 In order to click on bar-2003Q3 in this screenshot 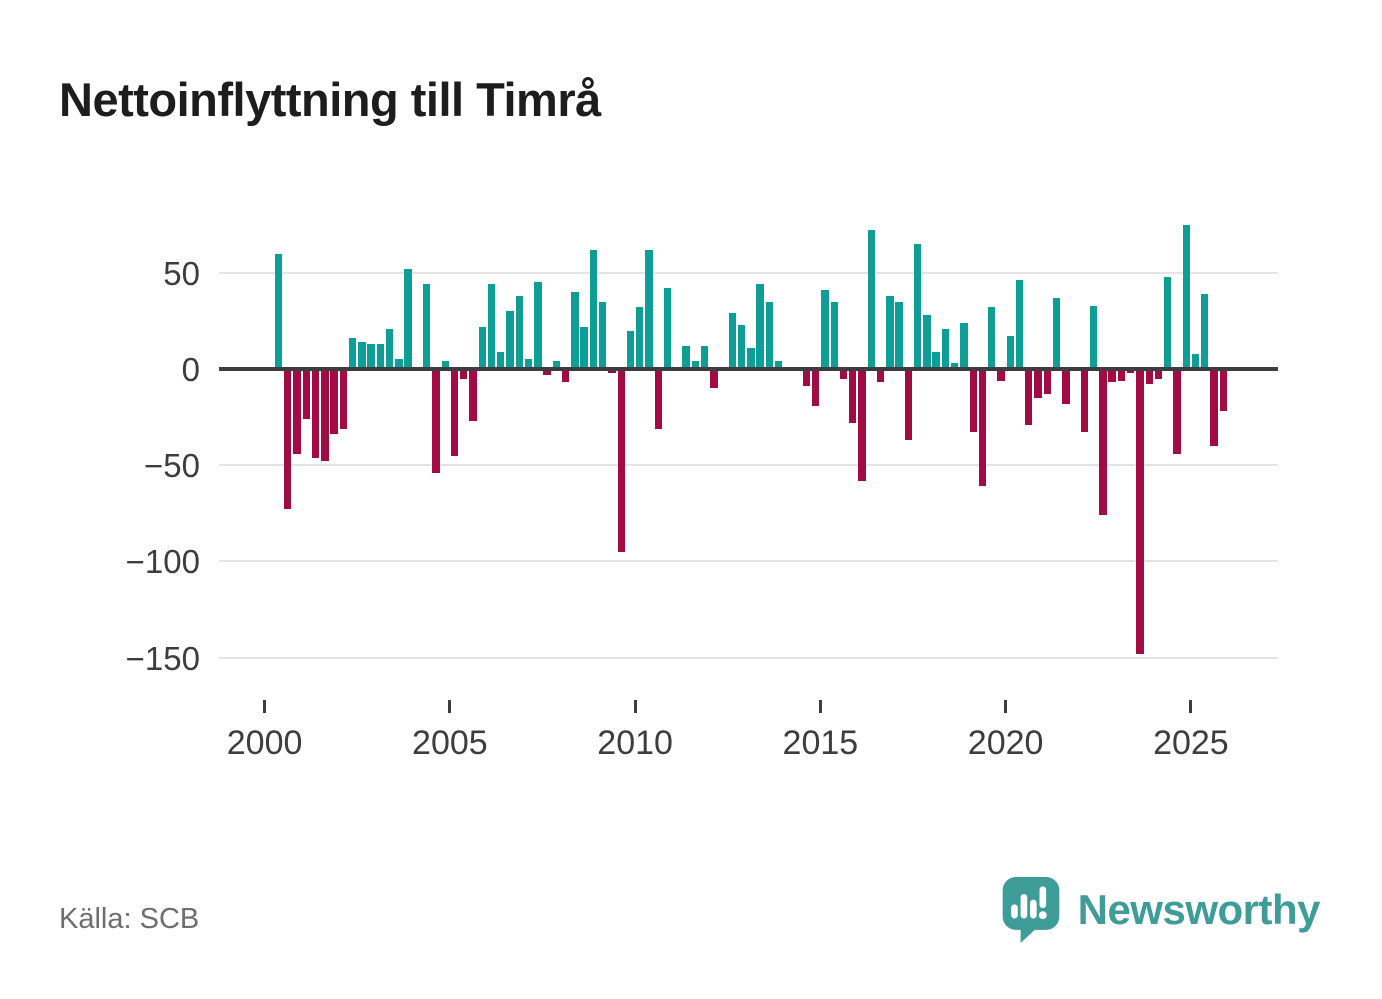, I will do `click(399, 364)`.